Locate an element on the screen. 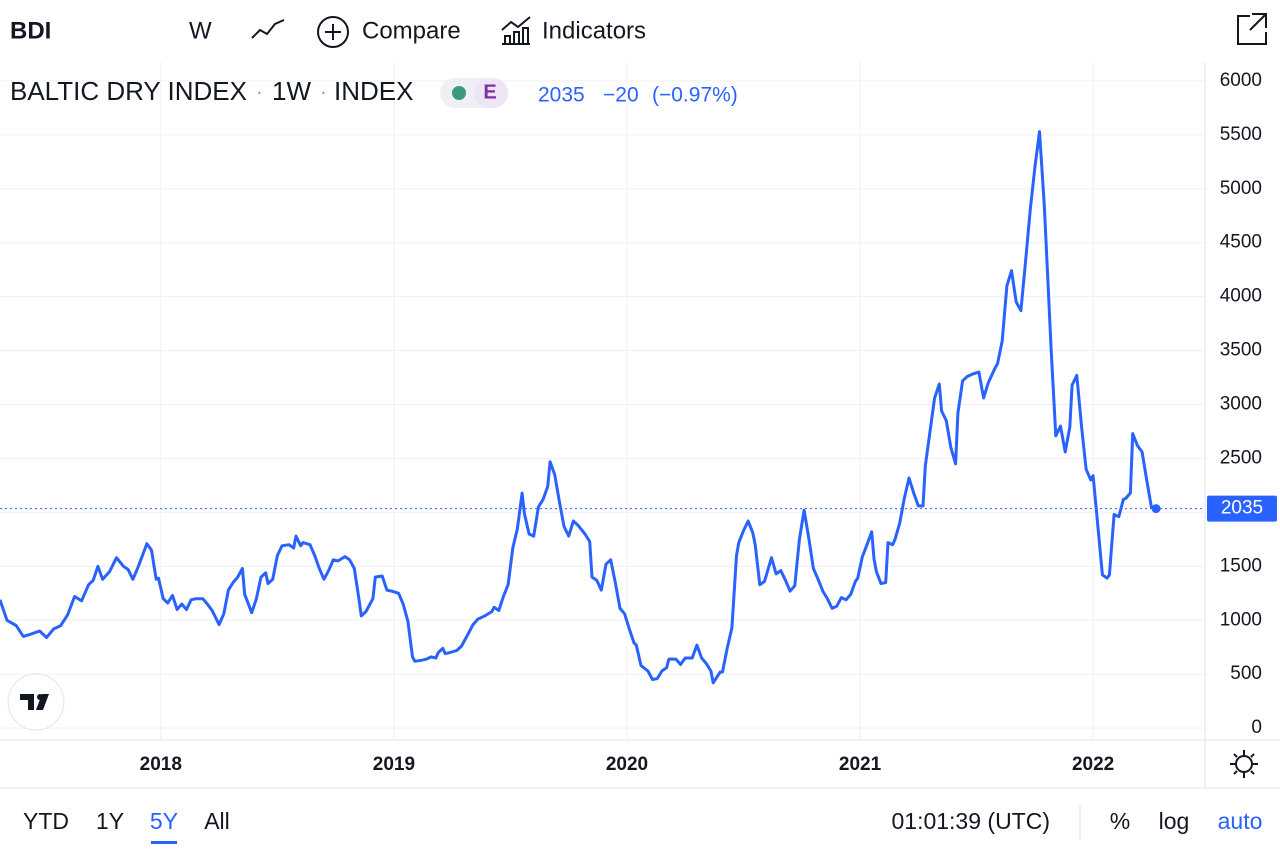 This screenshot has height=852, width=1280. range-button: 1Y is located at coordinates (110, 821).